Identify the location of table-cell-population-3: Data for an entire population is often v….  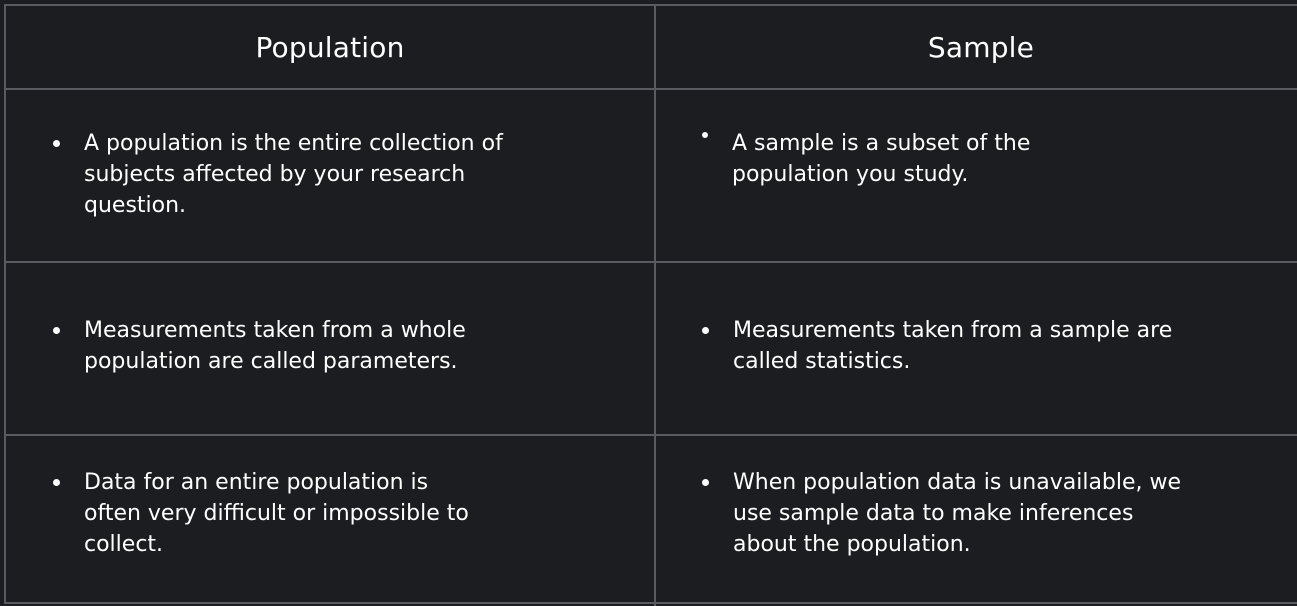
(331, 521).